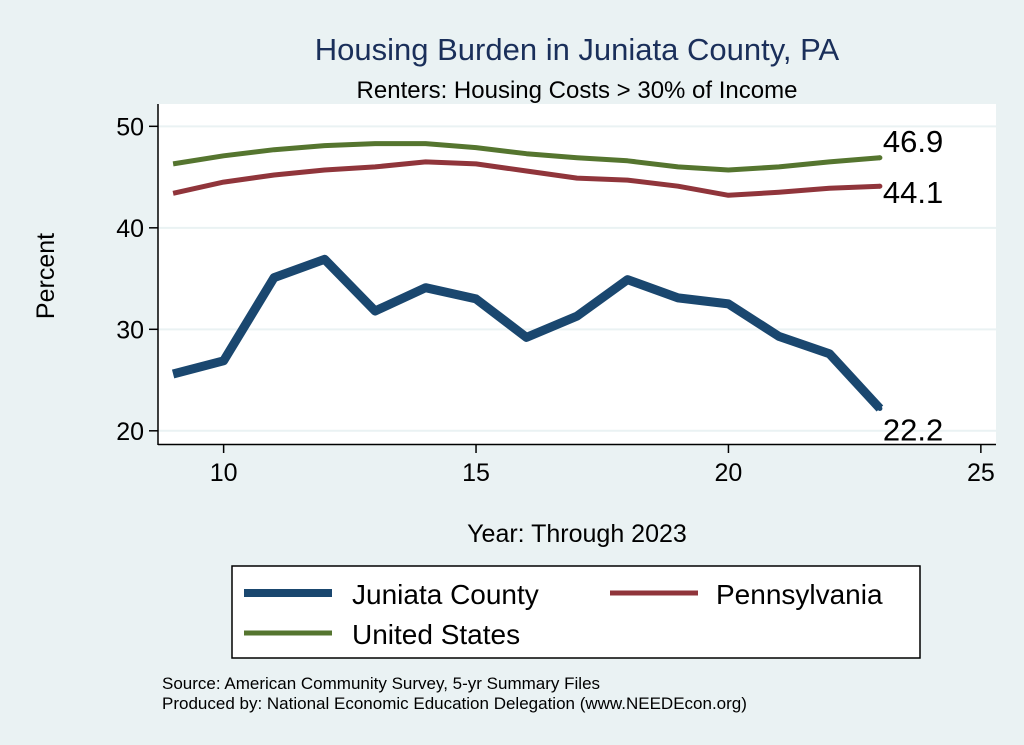 Image resolution: width=1024 pixels, height=745 pixels. What do you see at coordinates (880, 186) in the screenshot?
I see `series-end-point-pennsylvania` at bounding box center [880, 186].